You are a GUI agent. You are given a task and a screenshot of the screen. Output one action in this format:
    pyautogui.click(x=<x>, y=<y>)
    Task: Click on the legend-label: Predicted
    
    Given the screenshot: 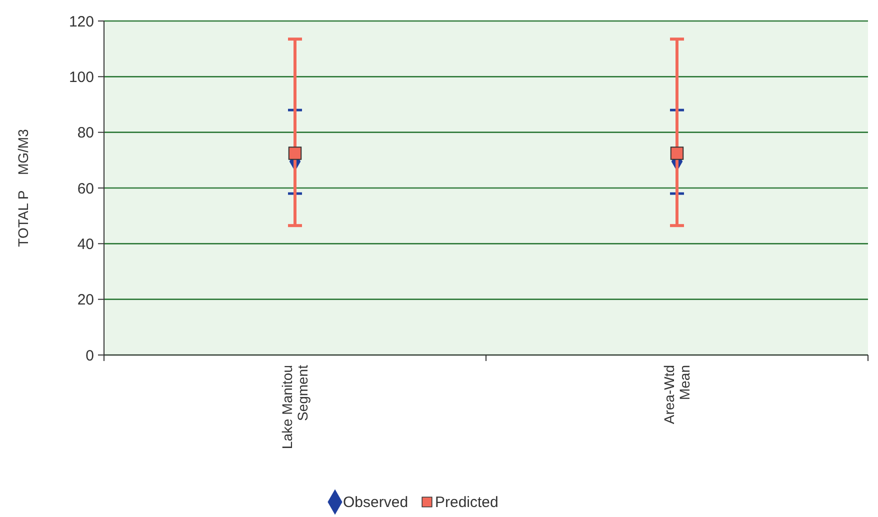 What is the action you would take?
    pyautogui.click(x=466, y=502)
    